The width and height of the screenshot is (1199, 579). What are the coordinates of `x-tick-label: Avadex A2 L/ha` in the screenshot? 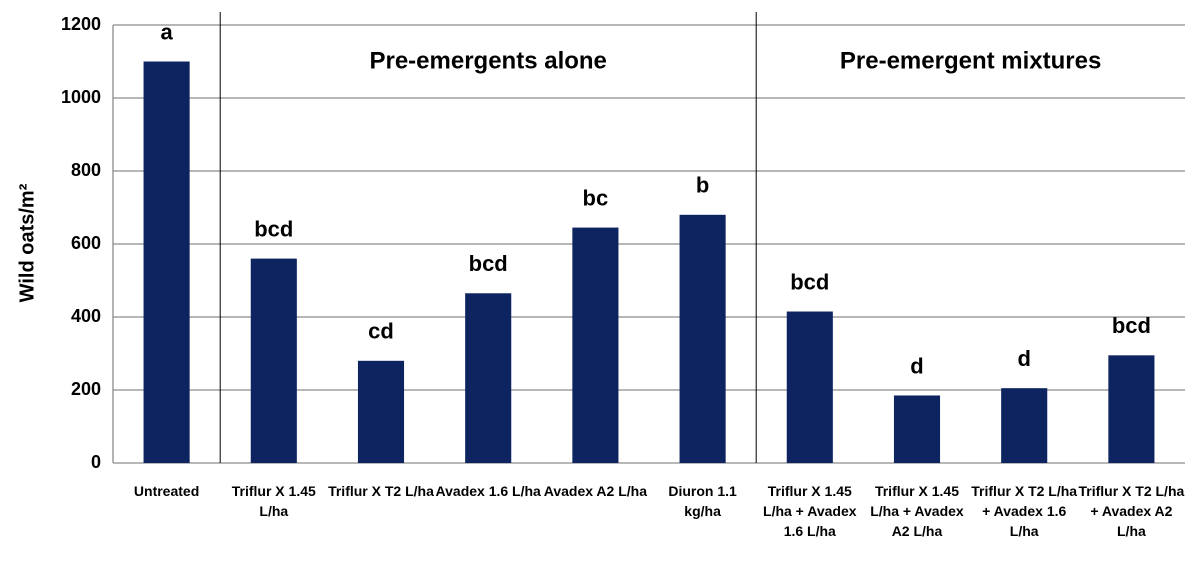 It's located at (595, 491).